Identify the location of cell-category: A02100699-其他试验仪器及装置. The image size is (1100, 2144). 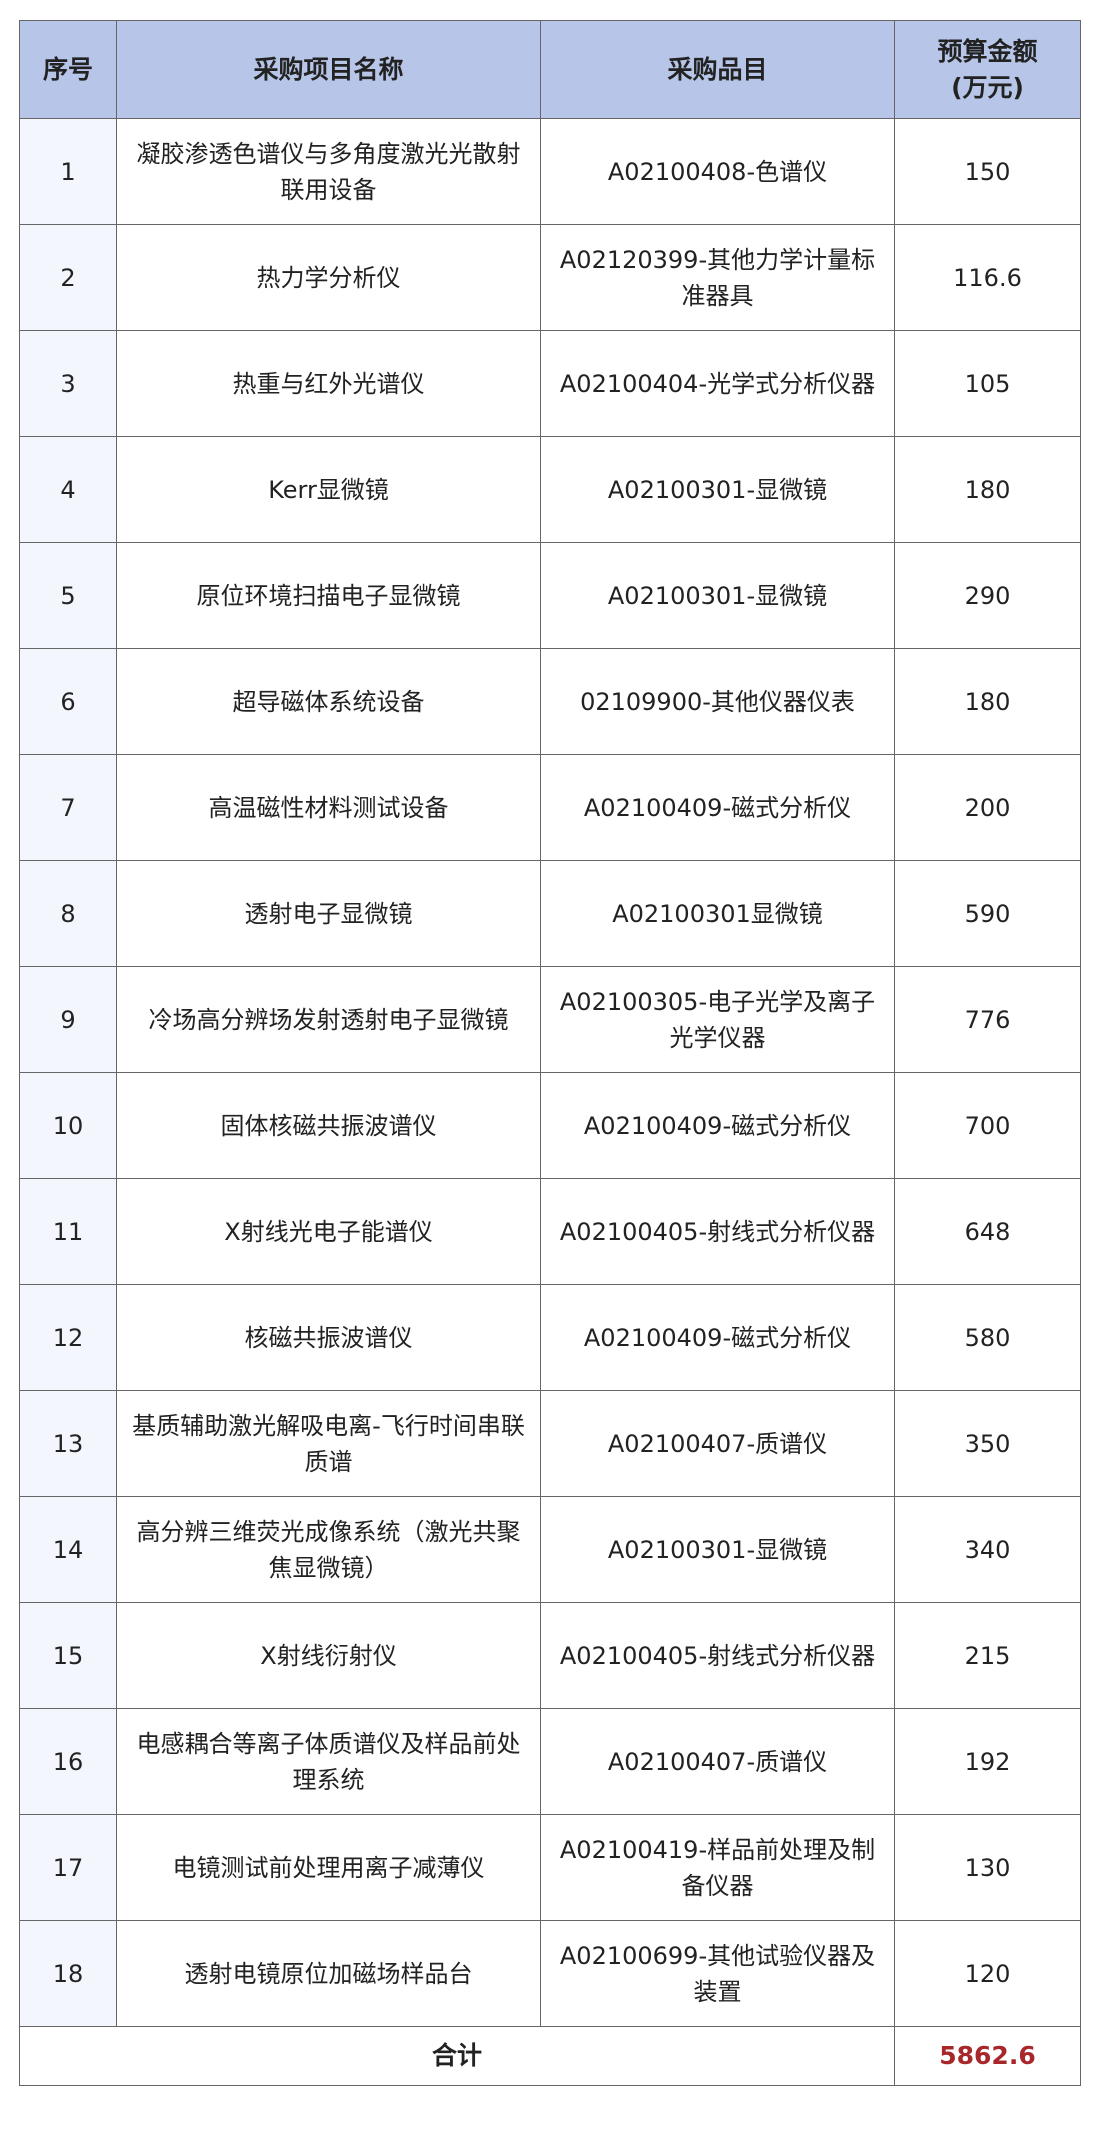
(717, 1973).